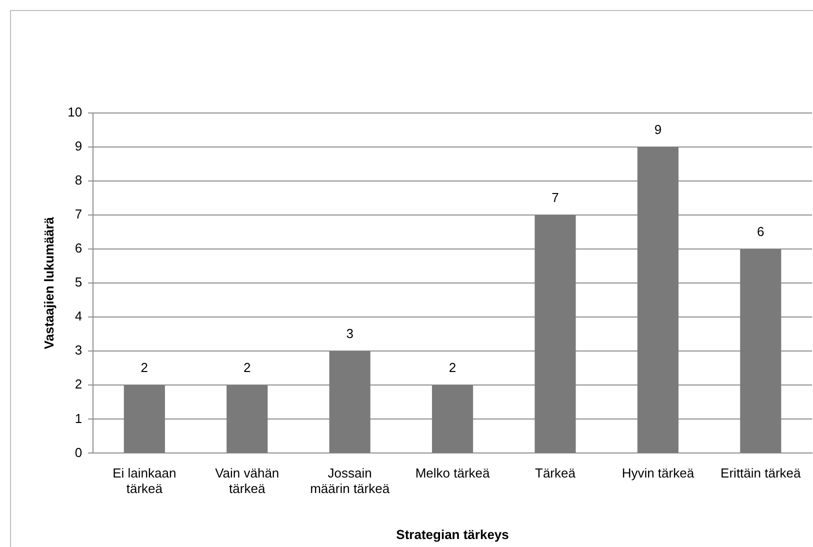 The image size is (813, 547). I want to click on x-tick-label: Erittäin tärkeä, so click(761, 473).